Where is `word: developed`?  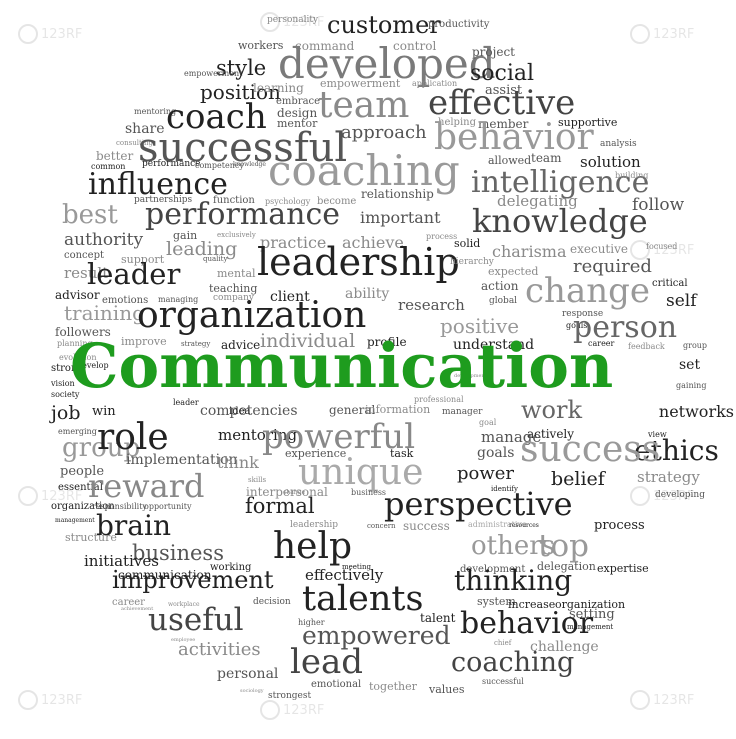 word: developed is located at coordinates (387, 63).